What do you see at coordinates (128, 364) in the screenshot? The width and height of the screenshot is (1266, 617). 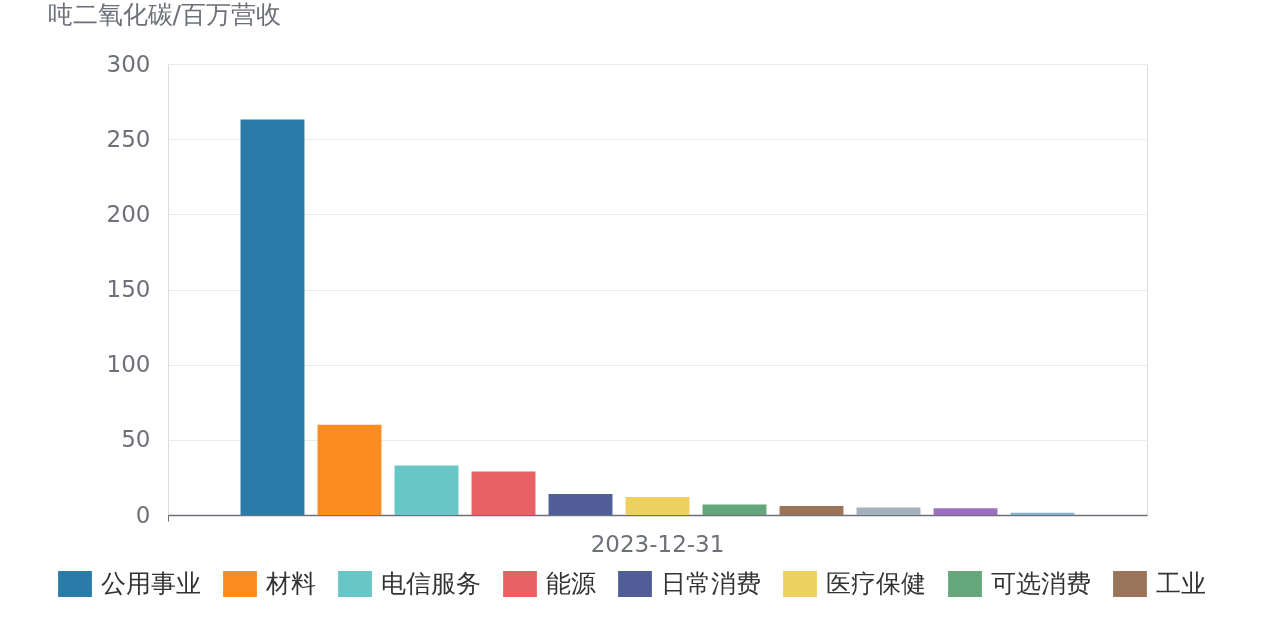 I see `y-tick-label: 100` at bounding box center [128, 364].